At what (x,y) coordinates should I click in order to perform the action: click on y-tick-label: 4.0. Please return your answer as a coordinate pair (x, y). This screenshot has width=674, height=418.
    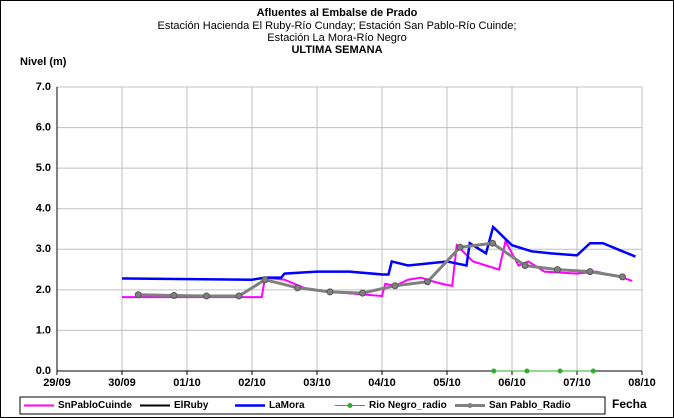
    Looking at the image, I should click on (43, 209).